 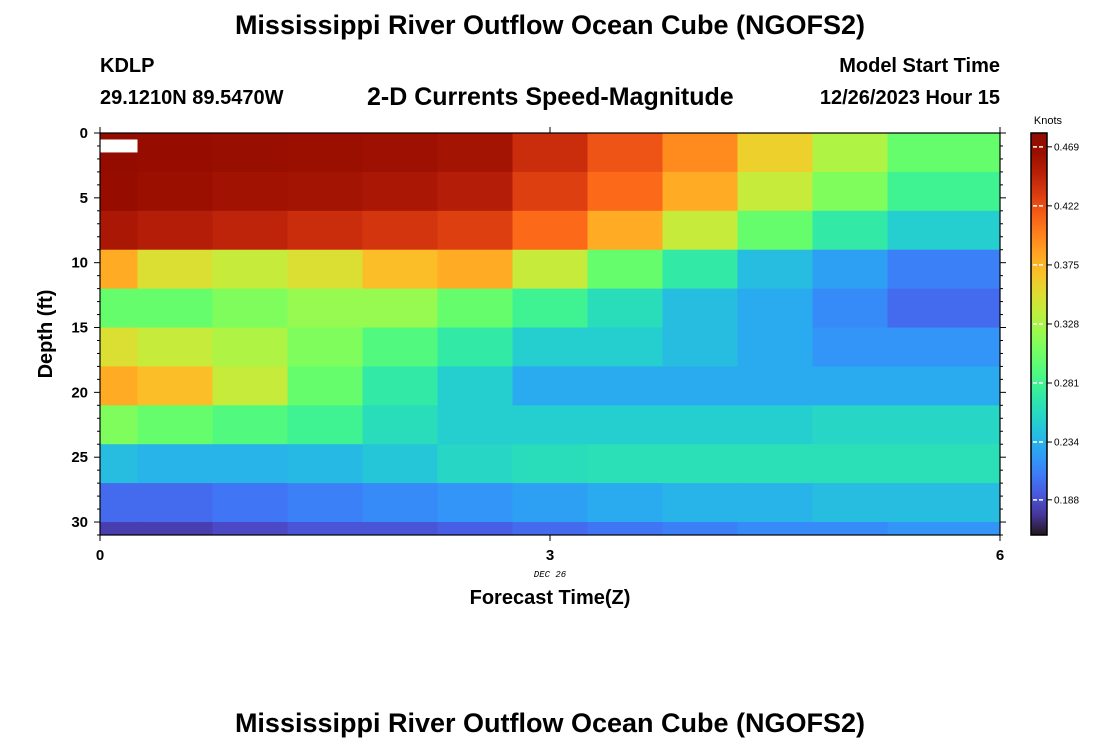 I want to click on missing-data-cell, so click(x=119, y=146).